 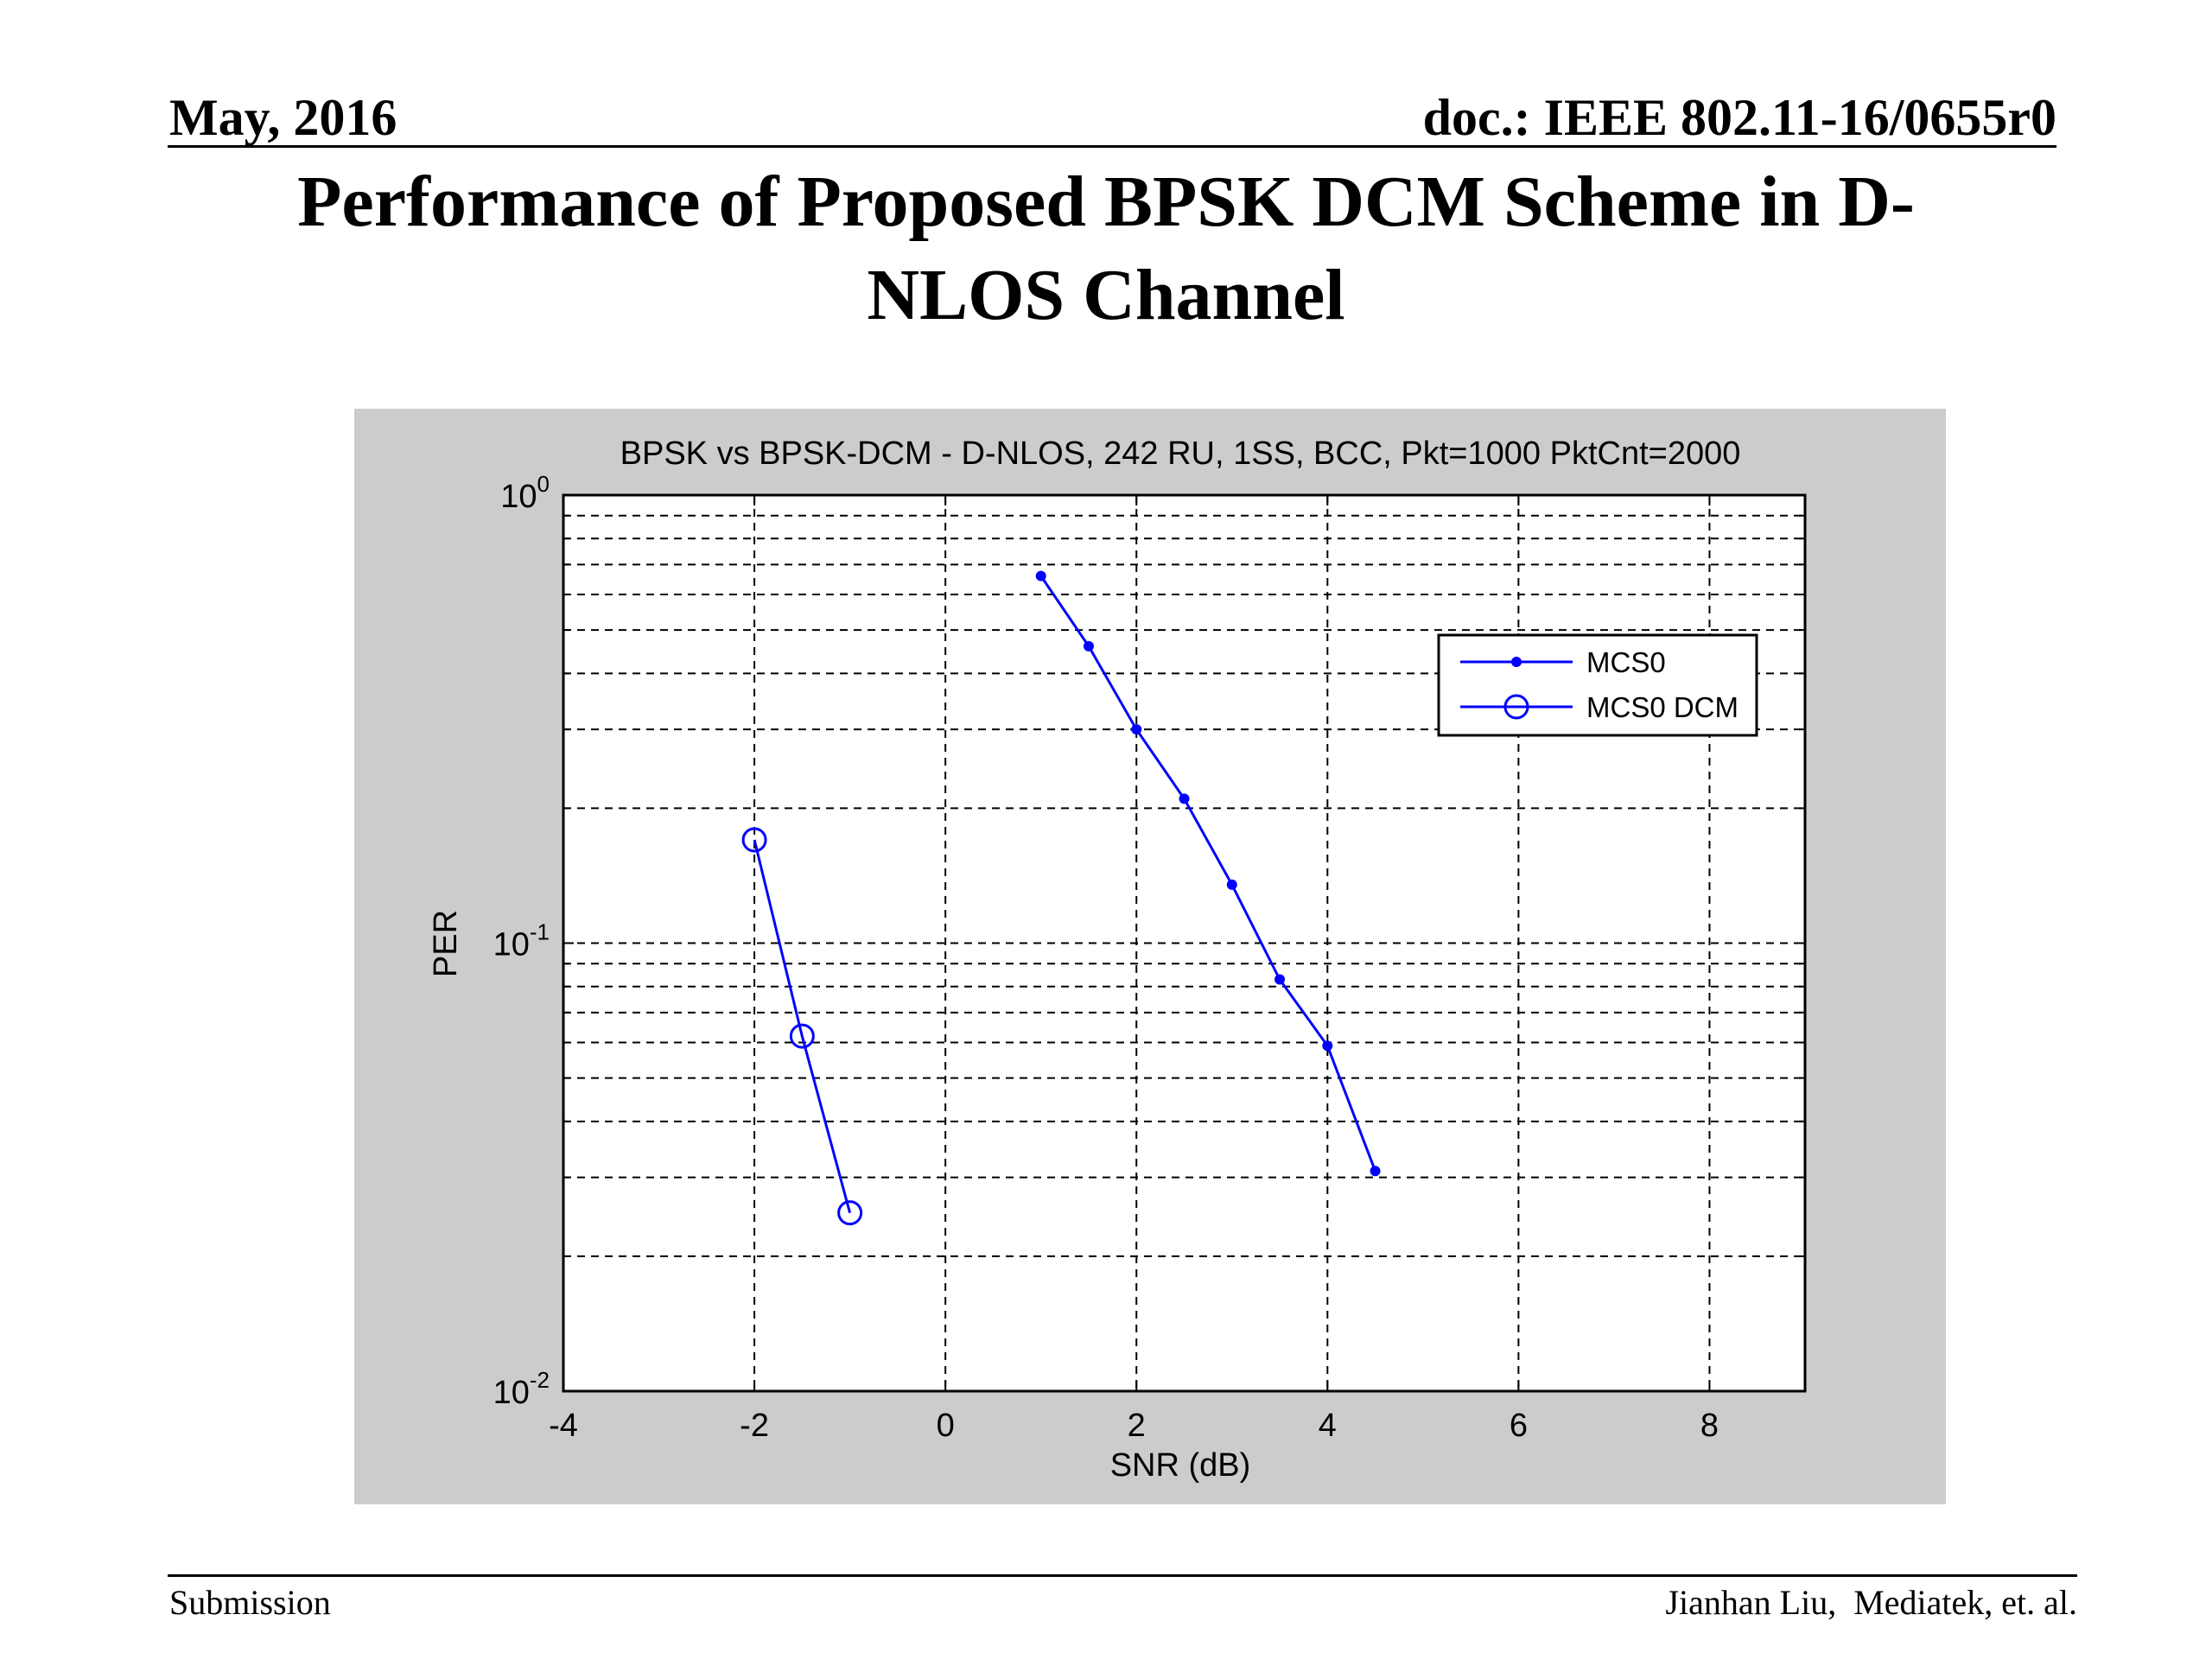 I want to click on x-tick-label: 8, so click(x=1709, y=1426).